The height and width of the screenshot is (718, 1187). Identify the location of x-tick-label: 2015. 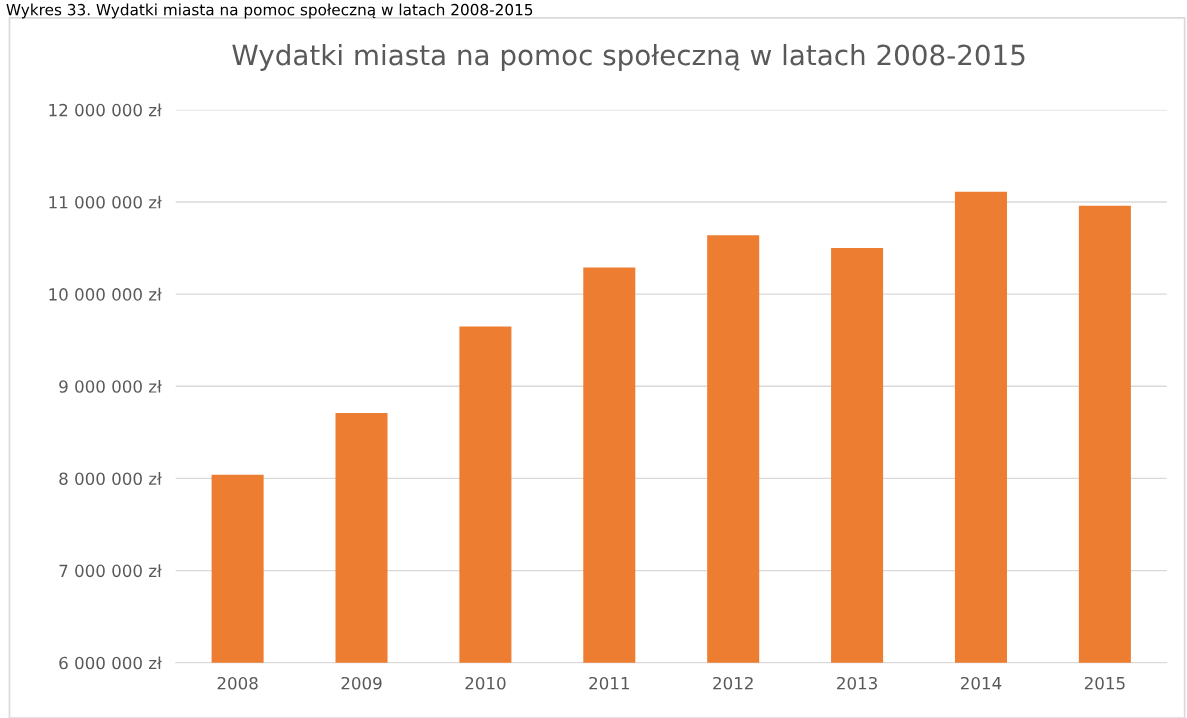
(1104, 683).